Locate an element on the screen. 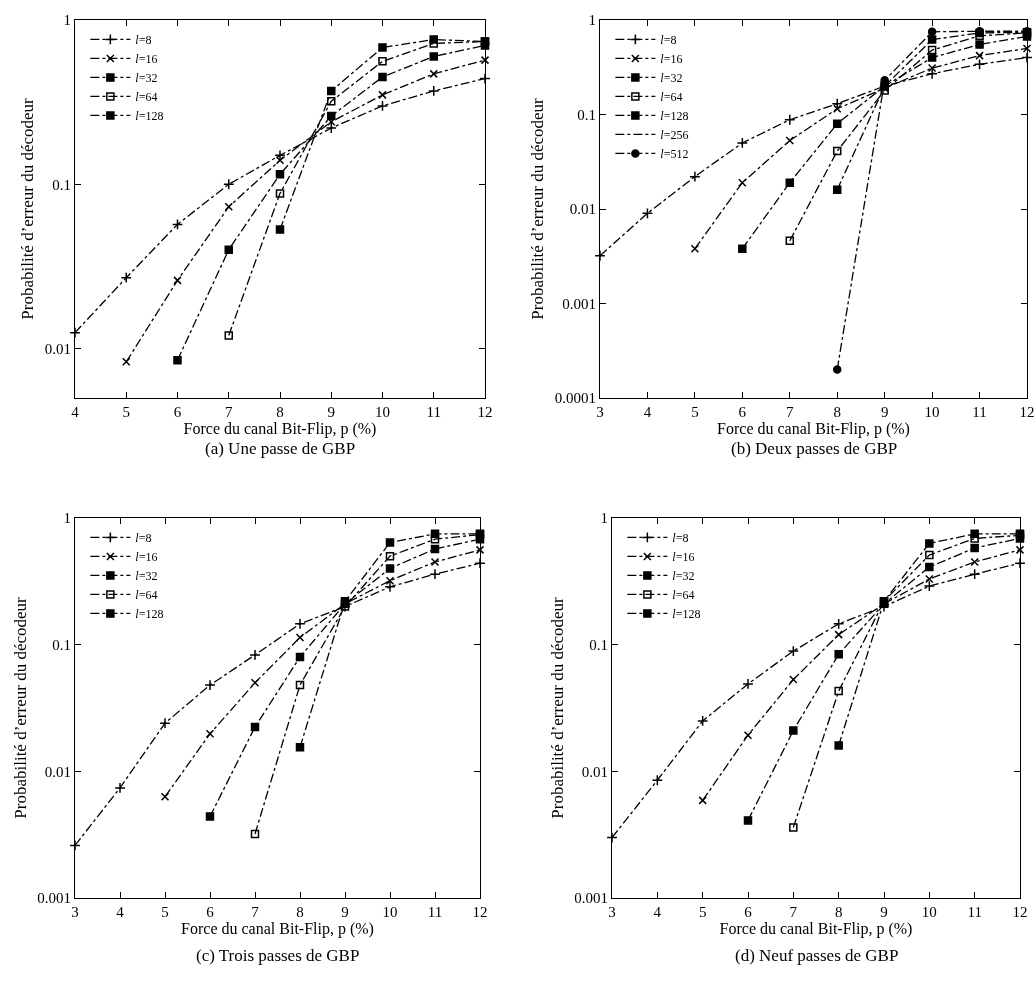 This screenshot has width=1036, height=992. y-tick-label: 0.0001 is located at coordinates (575, 398).